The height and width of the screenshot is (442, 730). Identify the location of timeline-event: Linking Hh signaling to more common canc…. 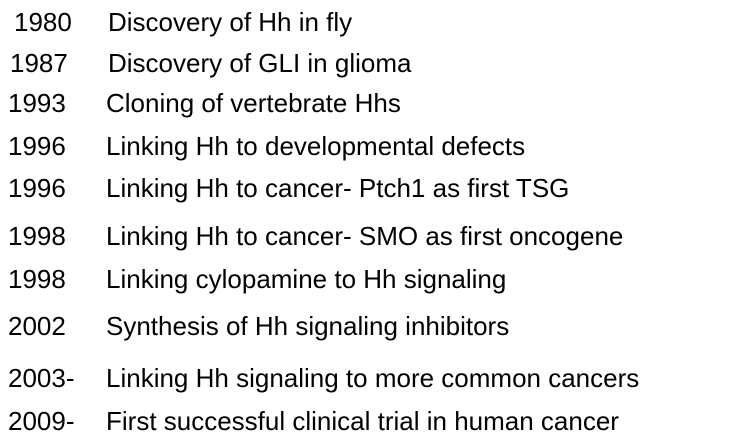
(373, 378).